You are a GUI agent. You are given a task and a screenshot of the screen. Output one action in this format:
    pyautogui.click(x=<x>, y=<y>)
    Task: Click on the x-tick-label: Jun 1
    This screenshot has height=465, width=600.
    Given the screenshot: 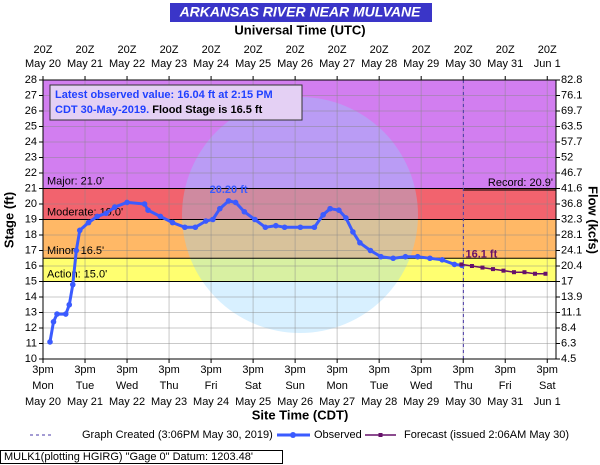 What is the action you would take?
    pyautogui.click(x=547, y=402)
    